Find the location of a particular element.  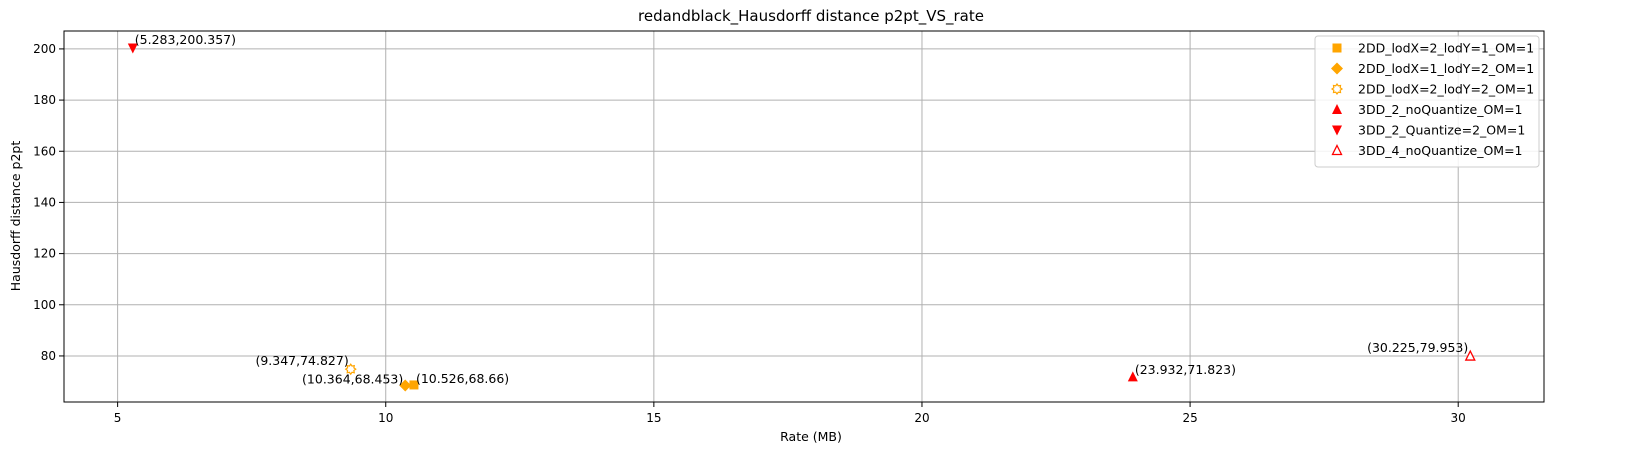

y-axis-label: Hausdorff distance p2pt is located at coordinates (15, 216).